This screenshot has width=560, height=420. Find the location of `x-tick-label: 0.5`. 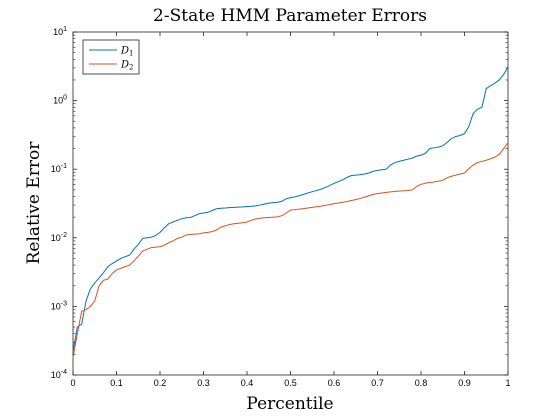

x-tick-label: 0.5 is located at coordinates (290, 383).